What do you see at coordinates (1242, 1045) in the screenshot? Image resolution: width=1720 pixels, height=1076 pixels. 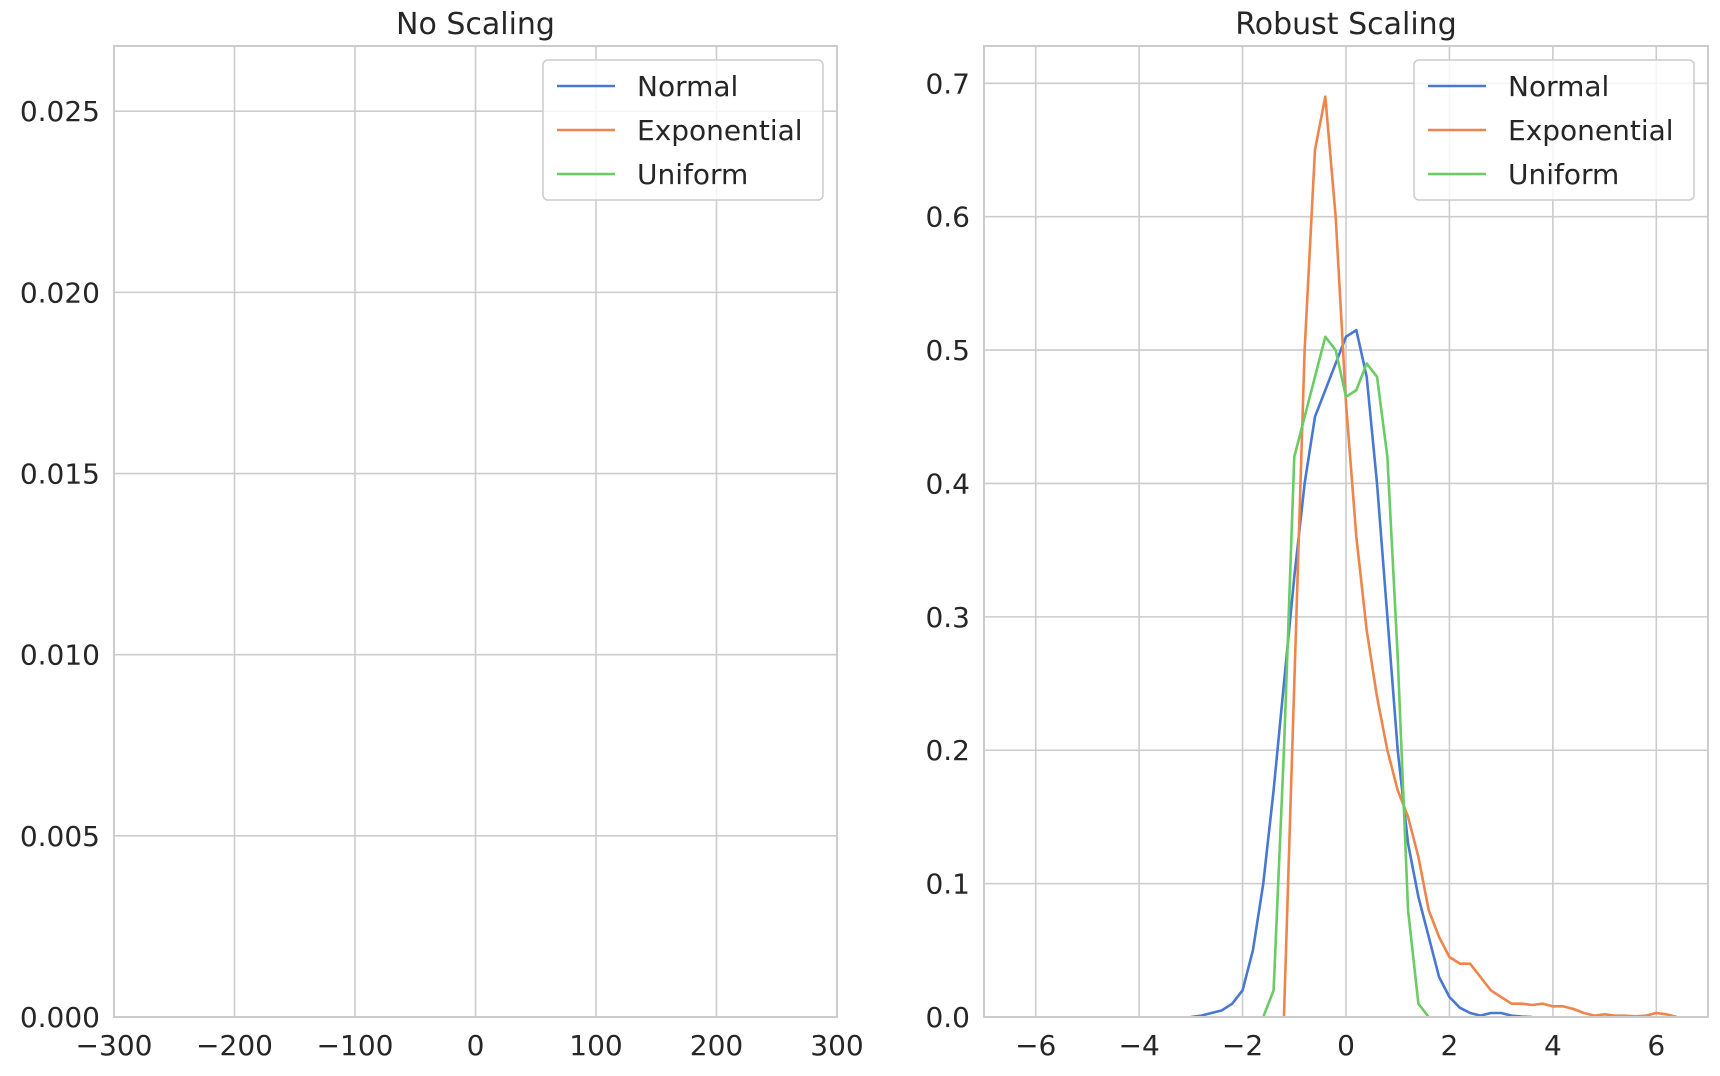 I see `x-tick-label: −2` at bounding box center [1242, 1045].